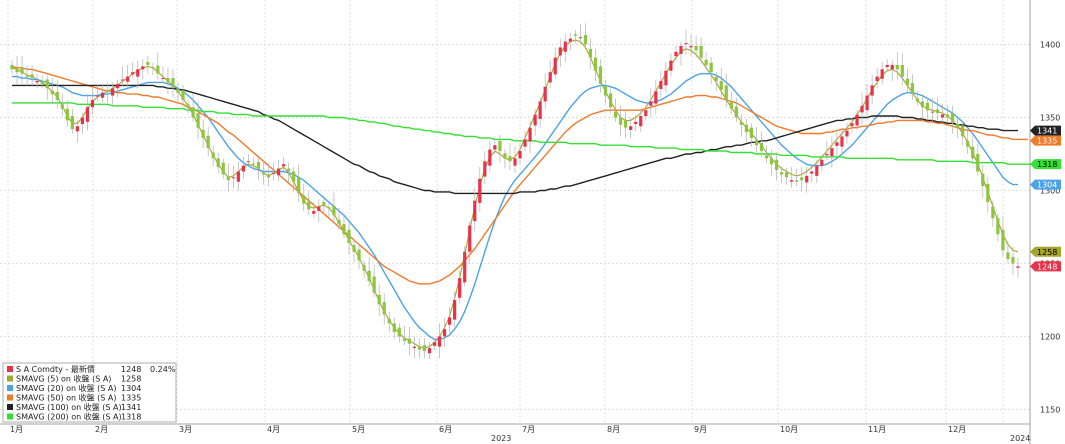 This screenshot has height=444, width=1065. What do you see at coordinates (1050, 44) in the screenshot?
I see `y-tick-label: 1400` at bounding box center [1050, 44].